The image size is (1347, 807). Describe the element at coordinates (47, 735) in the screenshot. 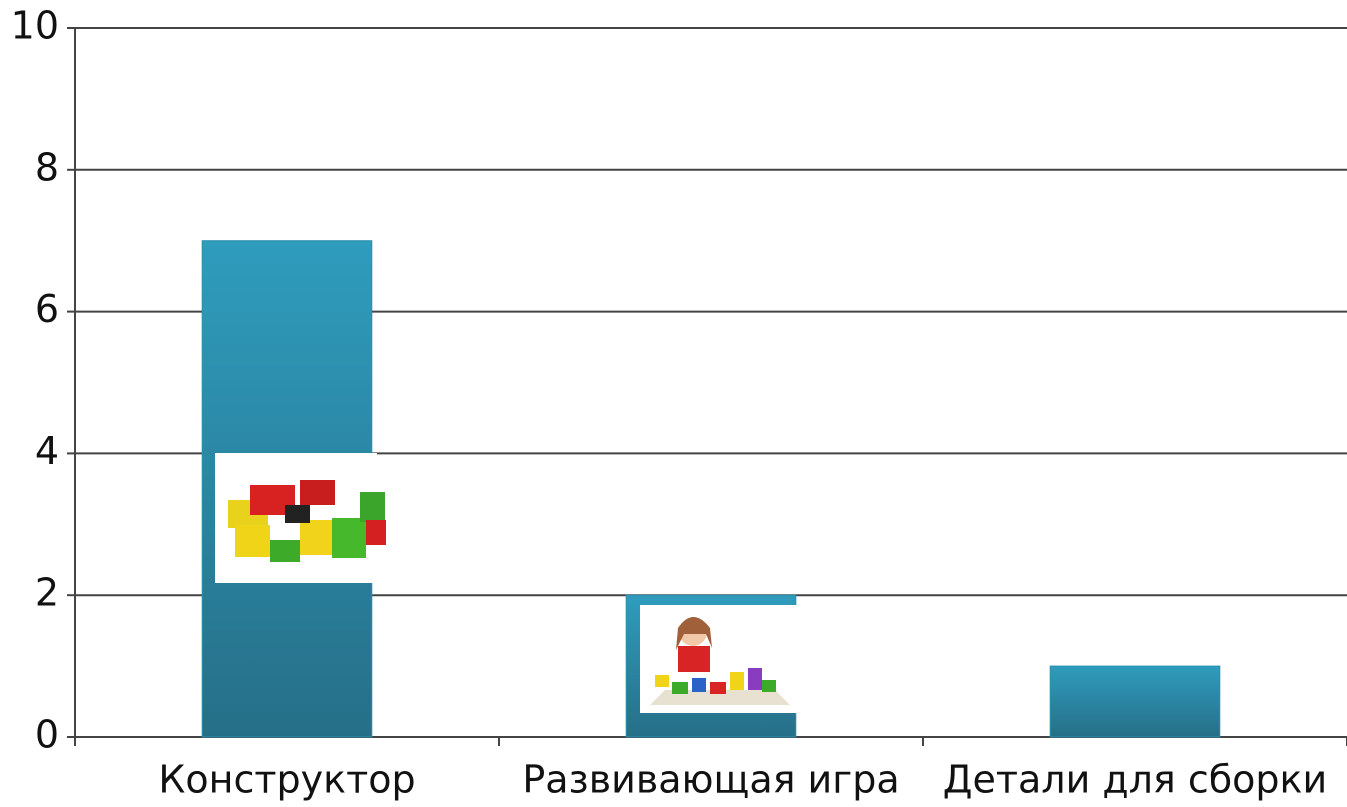

I see `y-tick-label: 0` at that location.